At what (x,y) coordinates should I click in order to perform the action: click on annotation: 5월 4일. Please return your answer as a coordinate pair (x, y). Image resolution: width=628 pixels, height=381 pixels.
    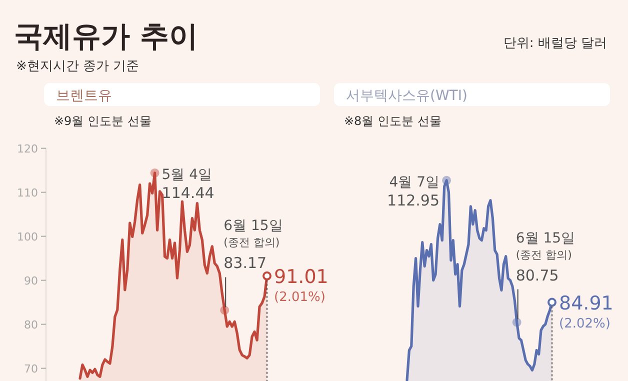
    Looking at the image, I should click on (187, 174).